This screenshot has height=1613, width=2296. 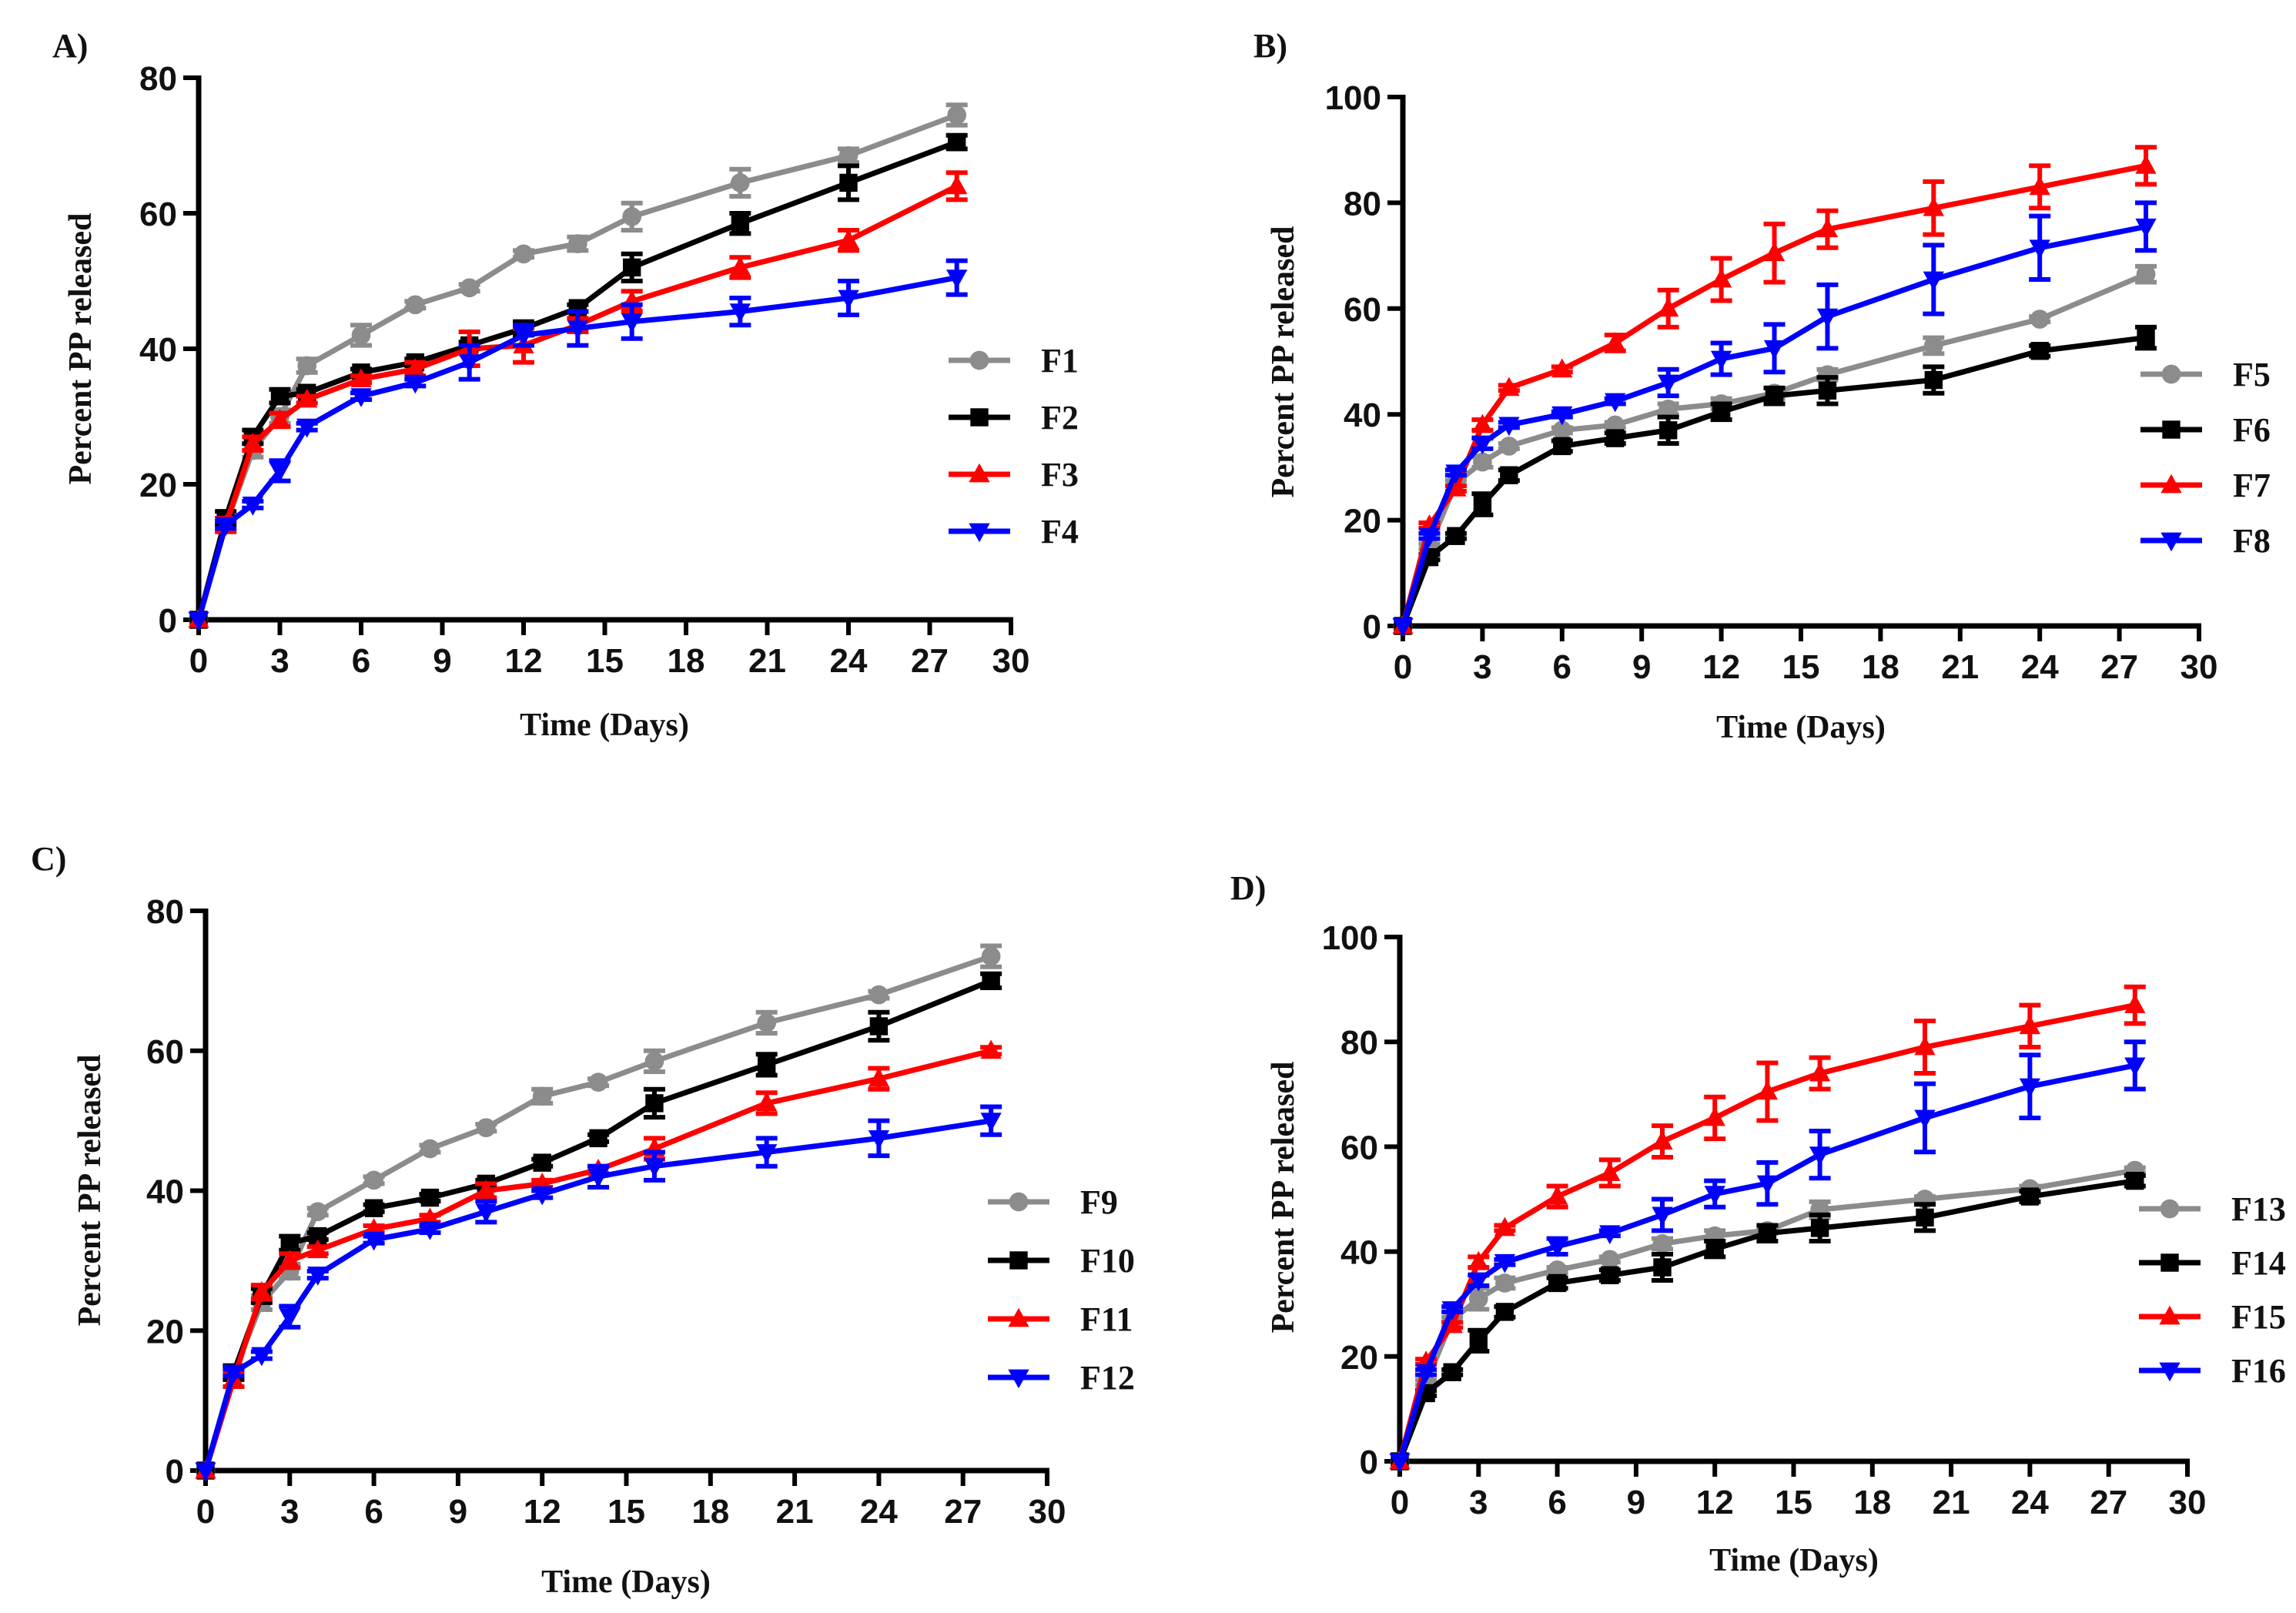 I want to click on y-tick-label: 100, so click(x=1353, y=98).